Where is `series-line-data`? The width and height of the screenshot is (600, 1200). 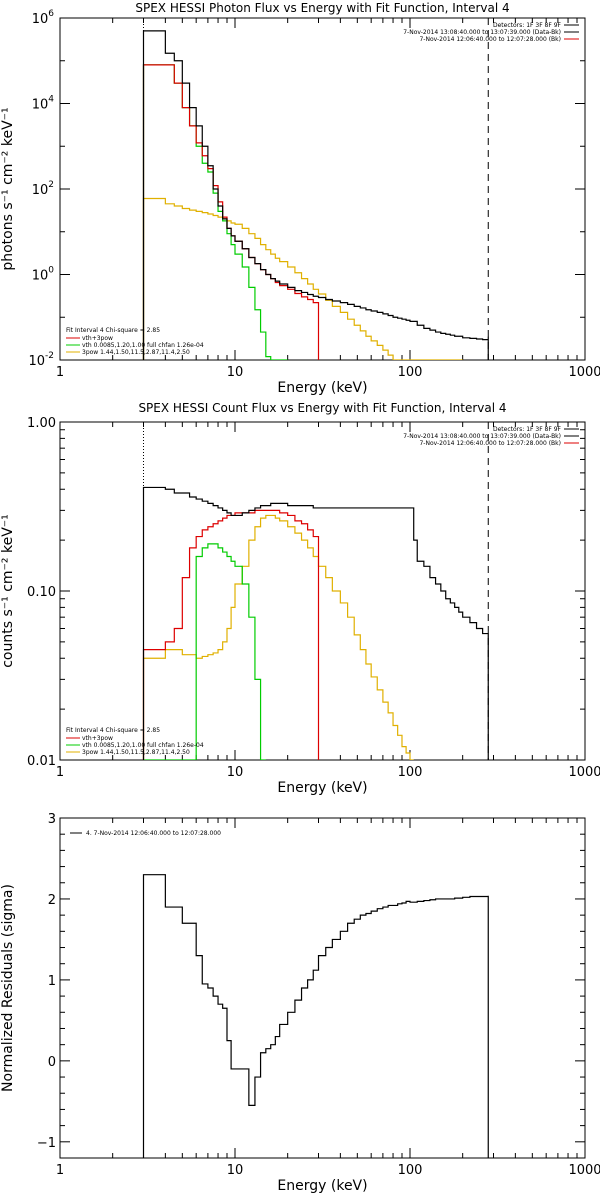
series-line-data is located at coordinates (315, 623).